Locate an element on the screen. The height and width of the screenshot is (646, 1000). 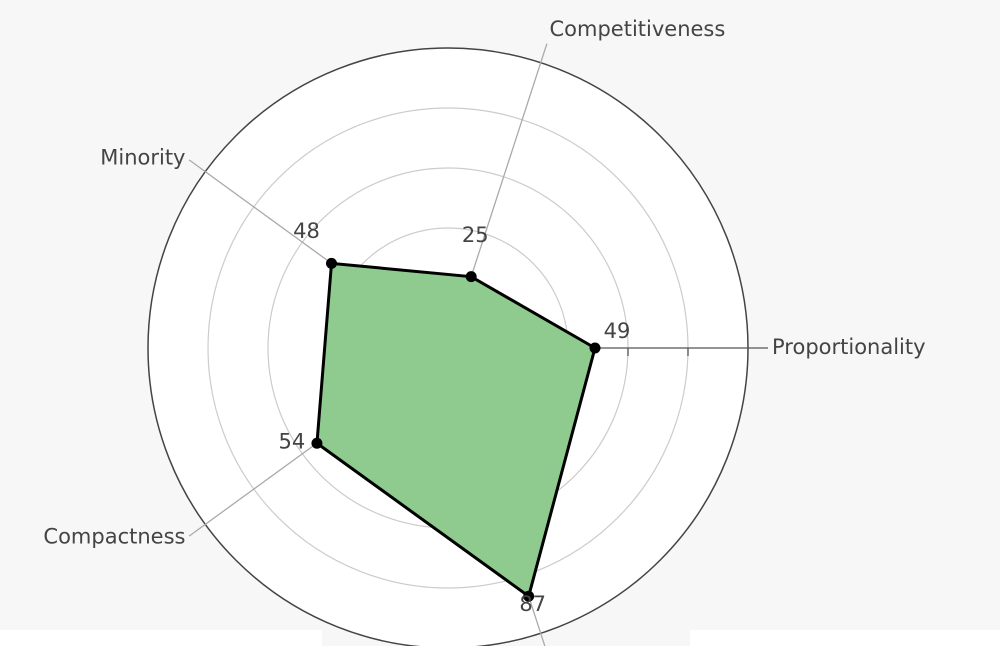
category-label: Compactness is located at coordinates (114, 536).